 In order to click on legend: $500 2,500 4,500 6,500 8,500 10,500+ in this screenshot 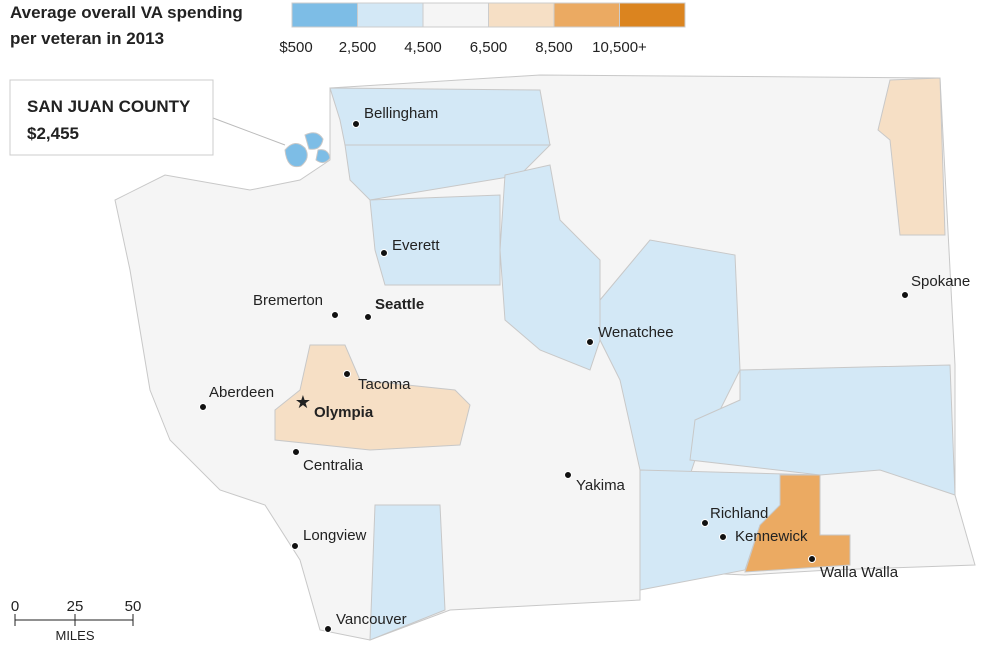, I will do `click(482, 29)`.